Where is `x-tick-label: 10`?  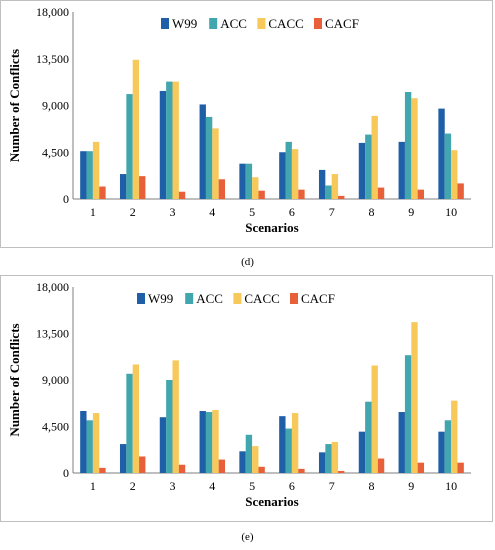
x-tick-label: 10 is located at coordinates (451, 212).